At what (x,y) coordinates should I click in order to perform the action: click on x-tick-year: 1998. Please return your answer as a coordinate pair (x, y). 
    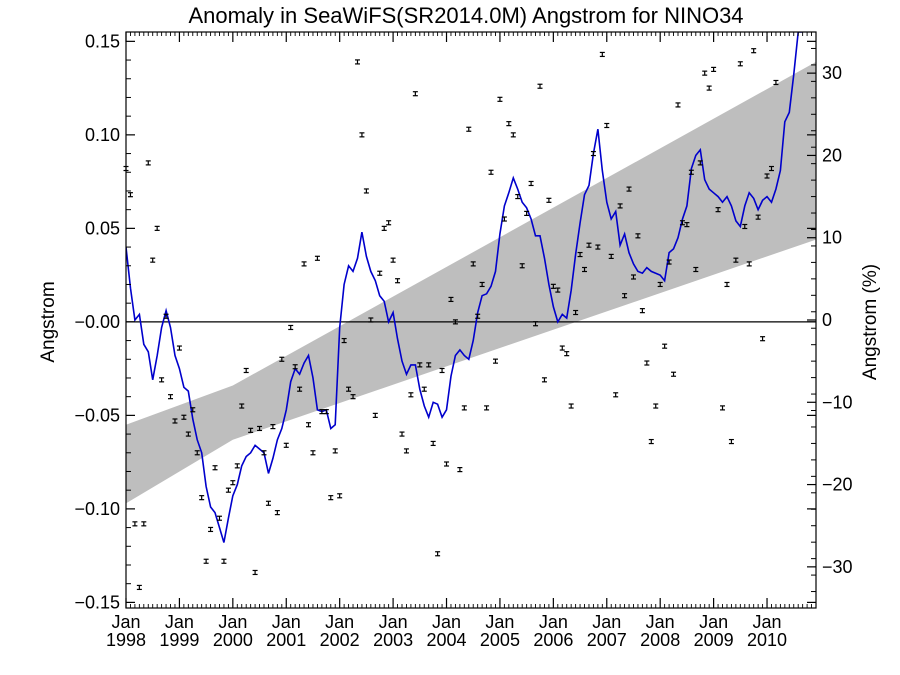
    Looking at the image, I should click on (126, 640).